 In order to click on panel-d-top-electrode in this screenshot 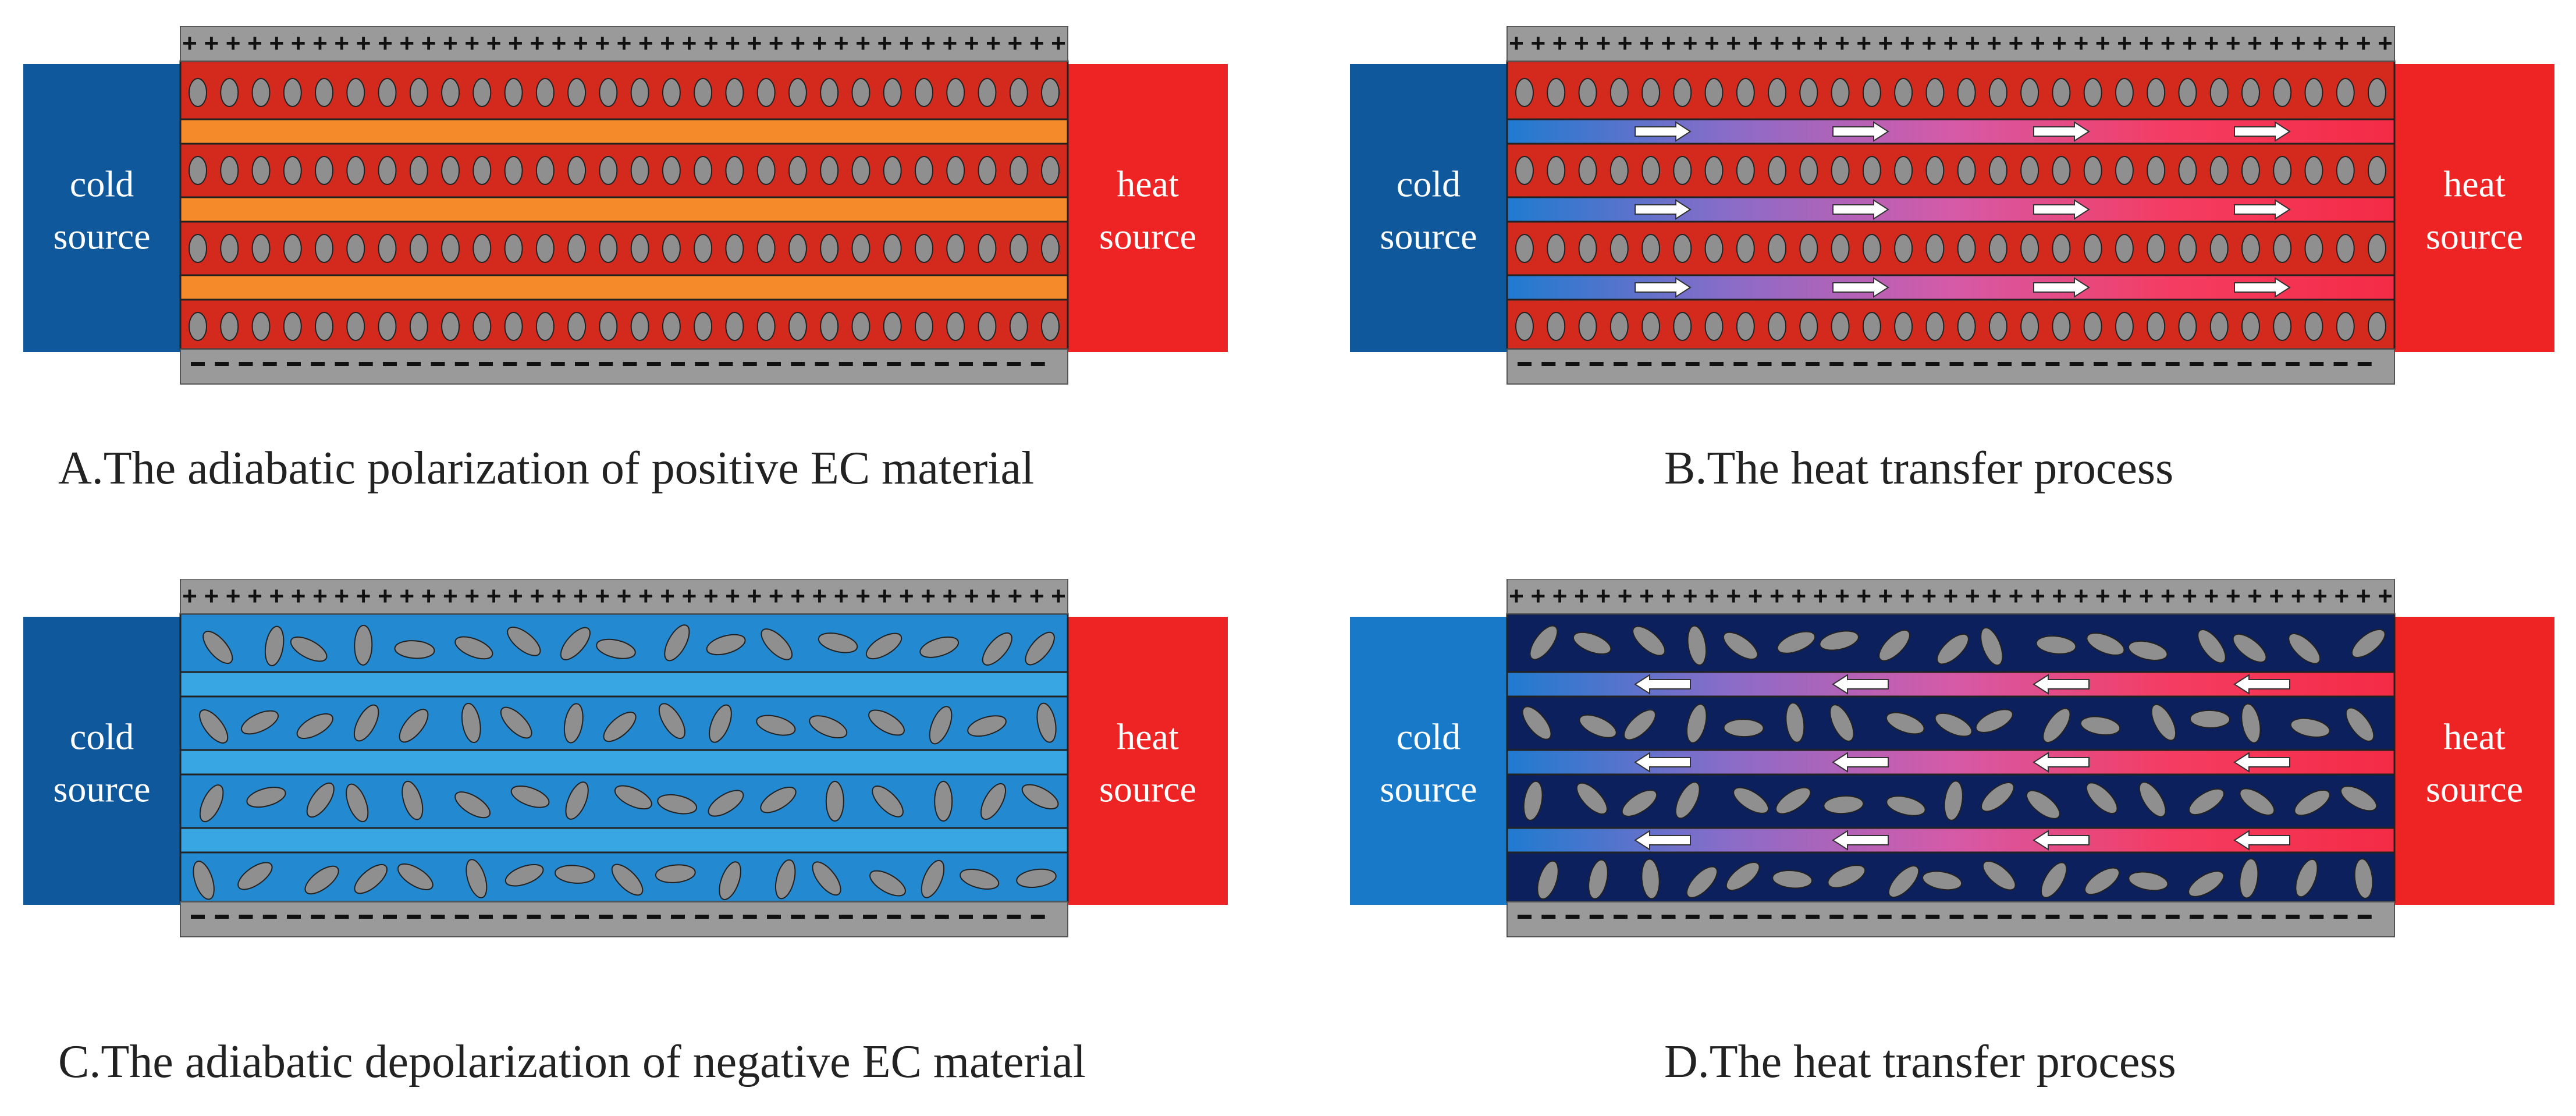, I will do `click(1950, 596)`.